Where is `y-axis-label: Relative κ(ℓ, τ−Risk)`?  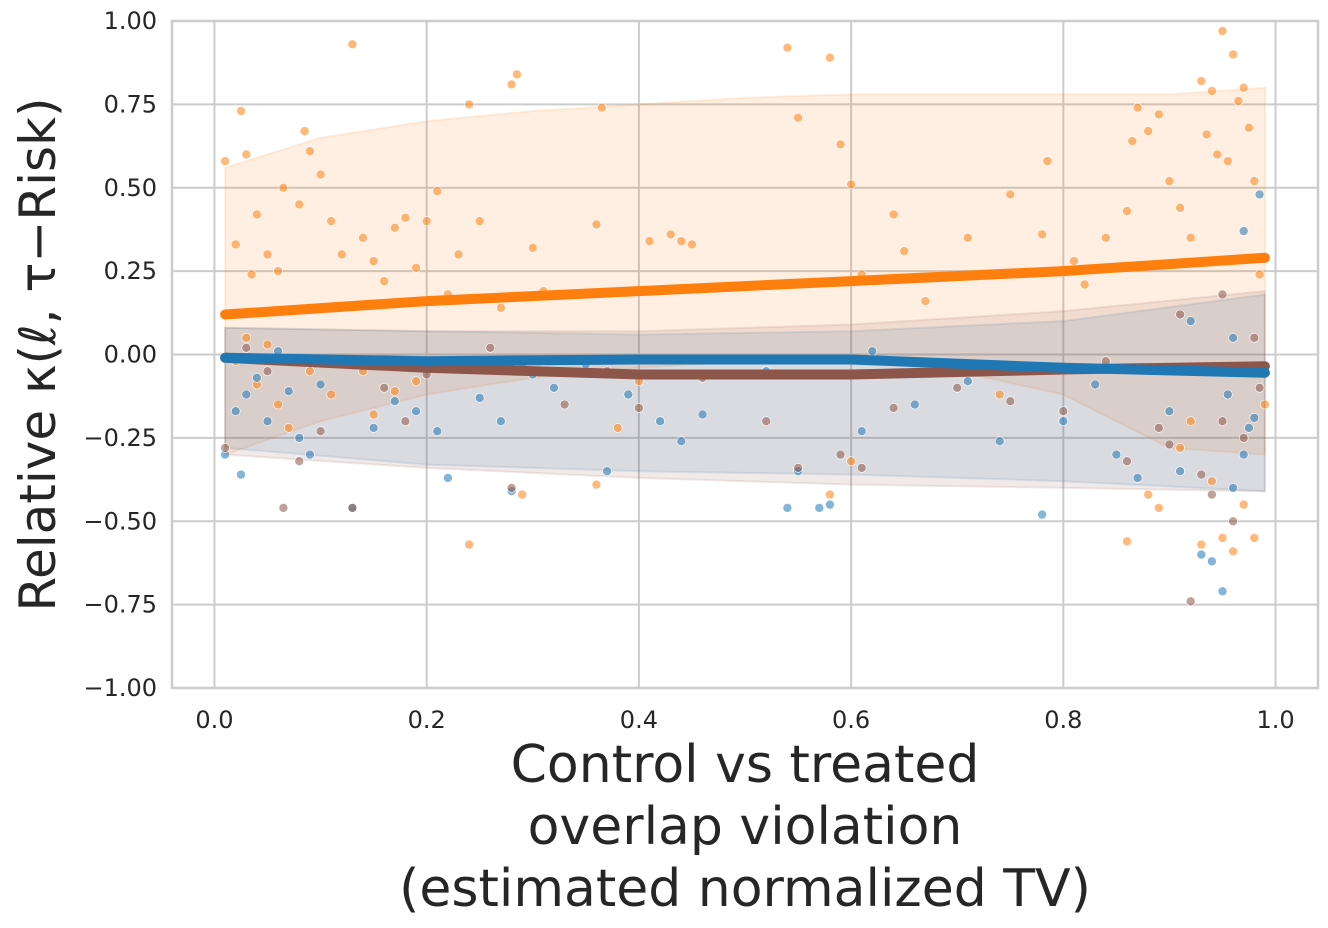
y-axis-label: Relative κ(ℓ, τ−Risk) is located at coordinates (38, 354).